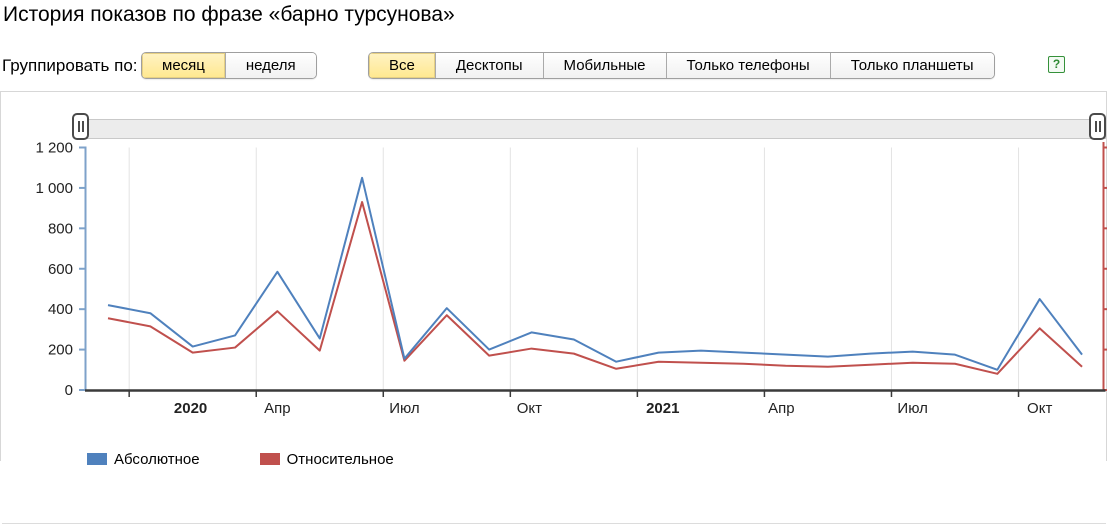 The height and width of the screenshot is (524, 1107). I want to click on device-option-Мобильные: Мобильные, so click(604, 65).